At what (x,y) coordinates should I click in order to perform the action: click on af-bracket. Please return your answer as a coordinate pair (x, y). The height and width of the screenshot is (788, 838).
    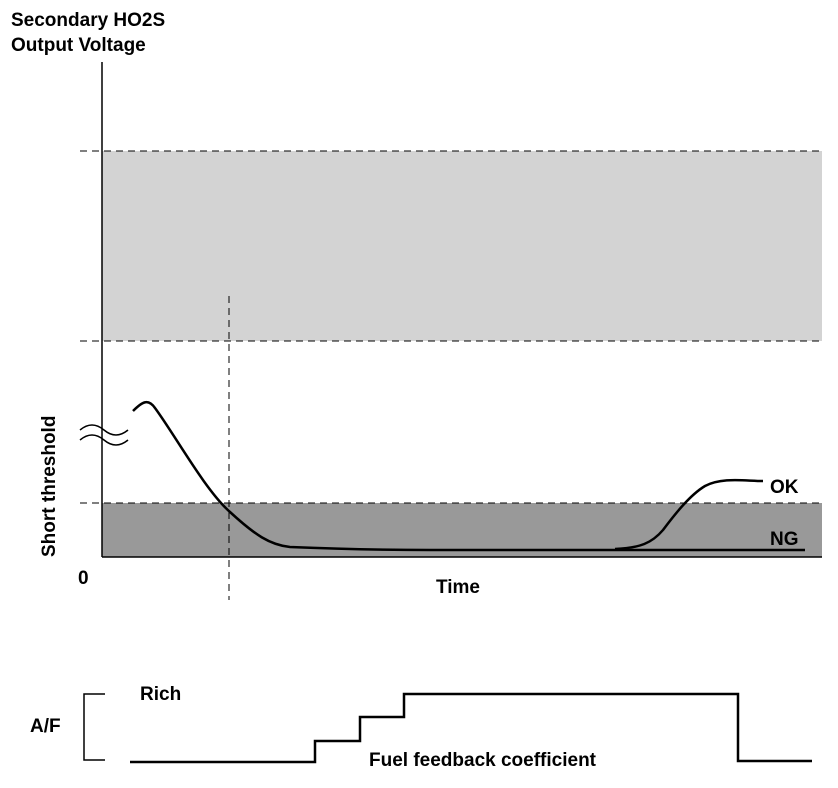
    Looking at the image, I should click on (94, 727).